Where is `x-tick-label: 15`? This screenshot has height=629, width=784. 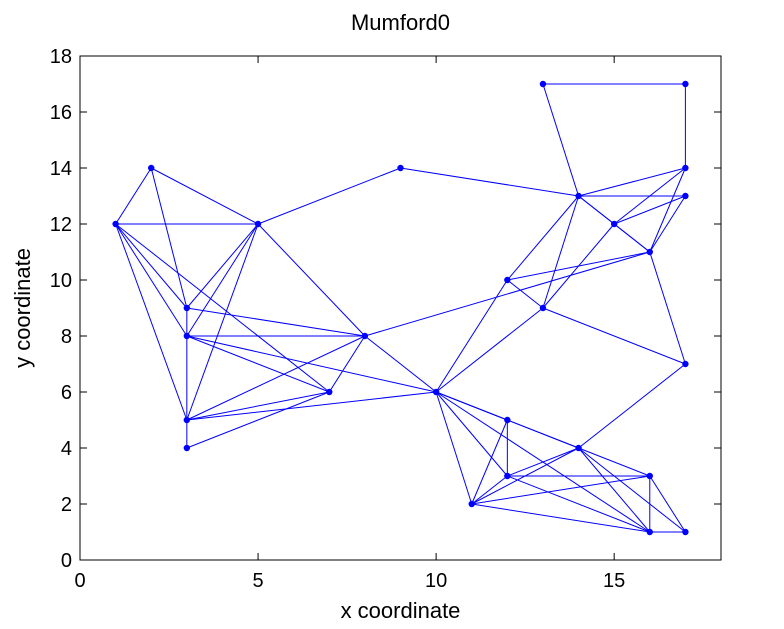 x-tick-label: 15 is located at coordinates (614, 581).